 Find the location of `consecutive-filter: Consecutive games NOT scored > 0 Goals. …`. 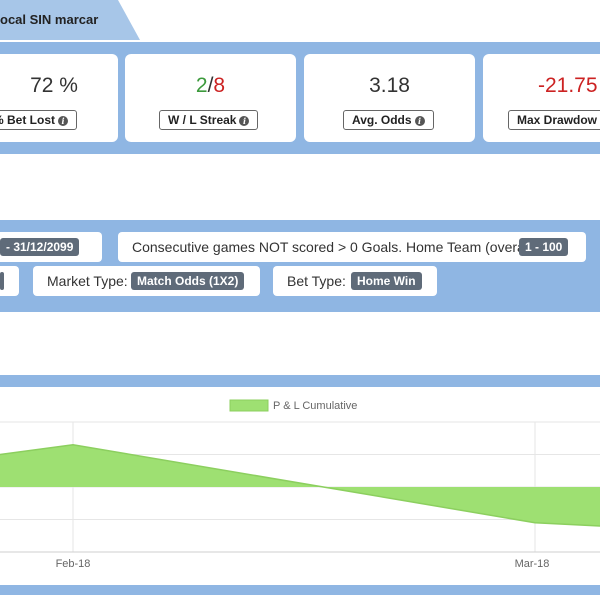

consecutive-filter: Consecutive games NOT scored > 0 Goals. … is located at coordinates (352, 247).